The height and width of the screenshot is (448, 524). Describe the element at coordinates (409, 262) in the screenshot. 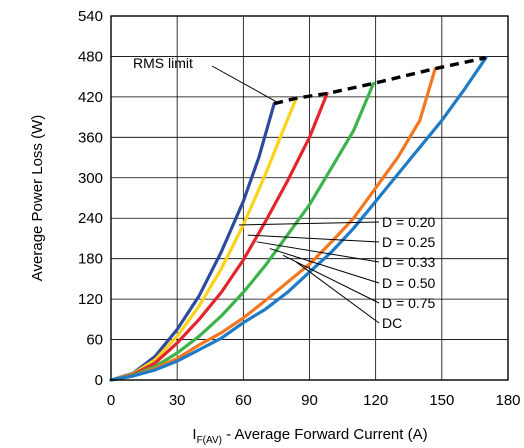

I see `annotation-label: D = 0.33` at that location.